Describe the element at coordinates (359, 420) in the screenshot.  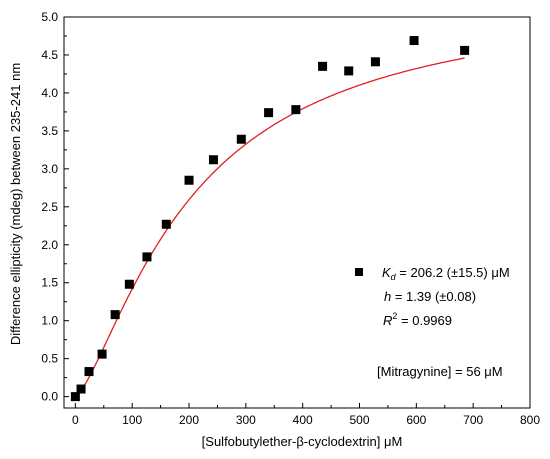
I see `x-tick-label: 500` at that location.